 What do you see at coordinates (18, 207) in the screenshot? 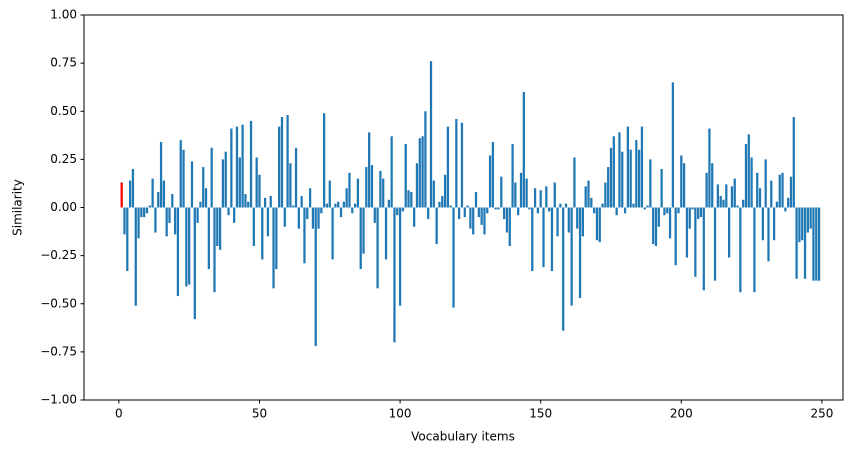
I see `y-axis-label: Similarity` at bounding box center [18, 207].